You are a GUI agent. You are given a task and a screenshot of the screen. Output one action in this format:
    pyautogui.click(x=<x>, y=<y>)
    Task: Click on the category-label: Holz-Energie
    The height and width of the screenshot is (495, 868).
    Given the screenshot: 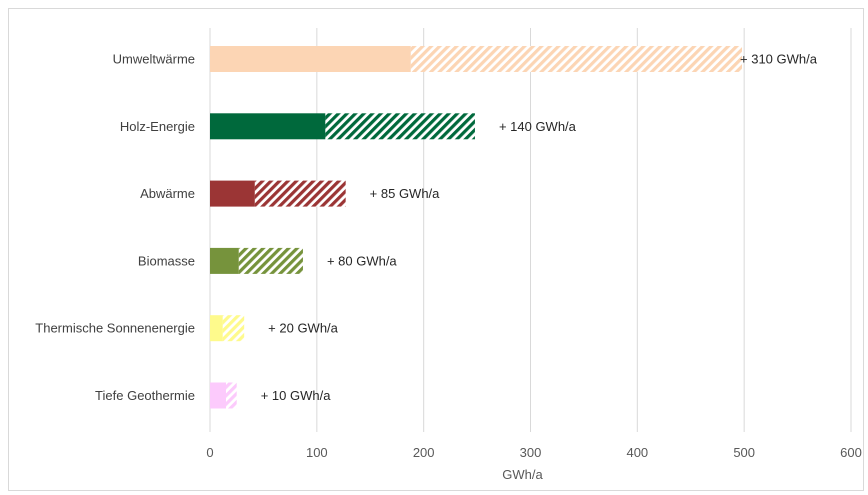 What is the action you would take?
    pyautogui.click(x=157, y=126)
    